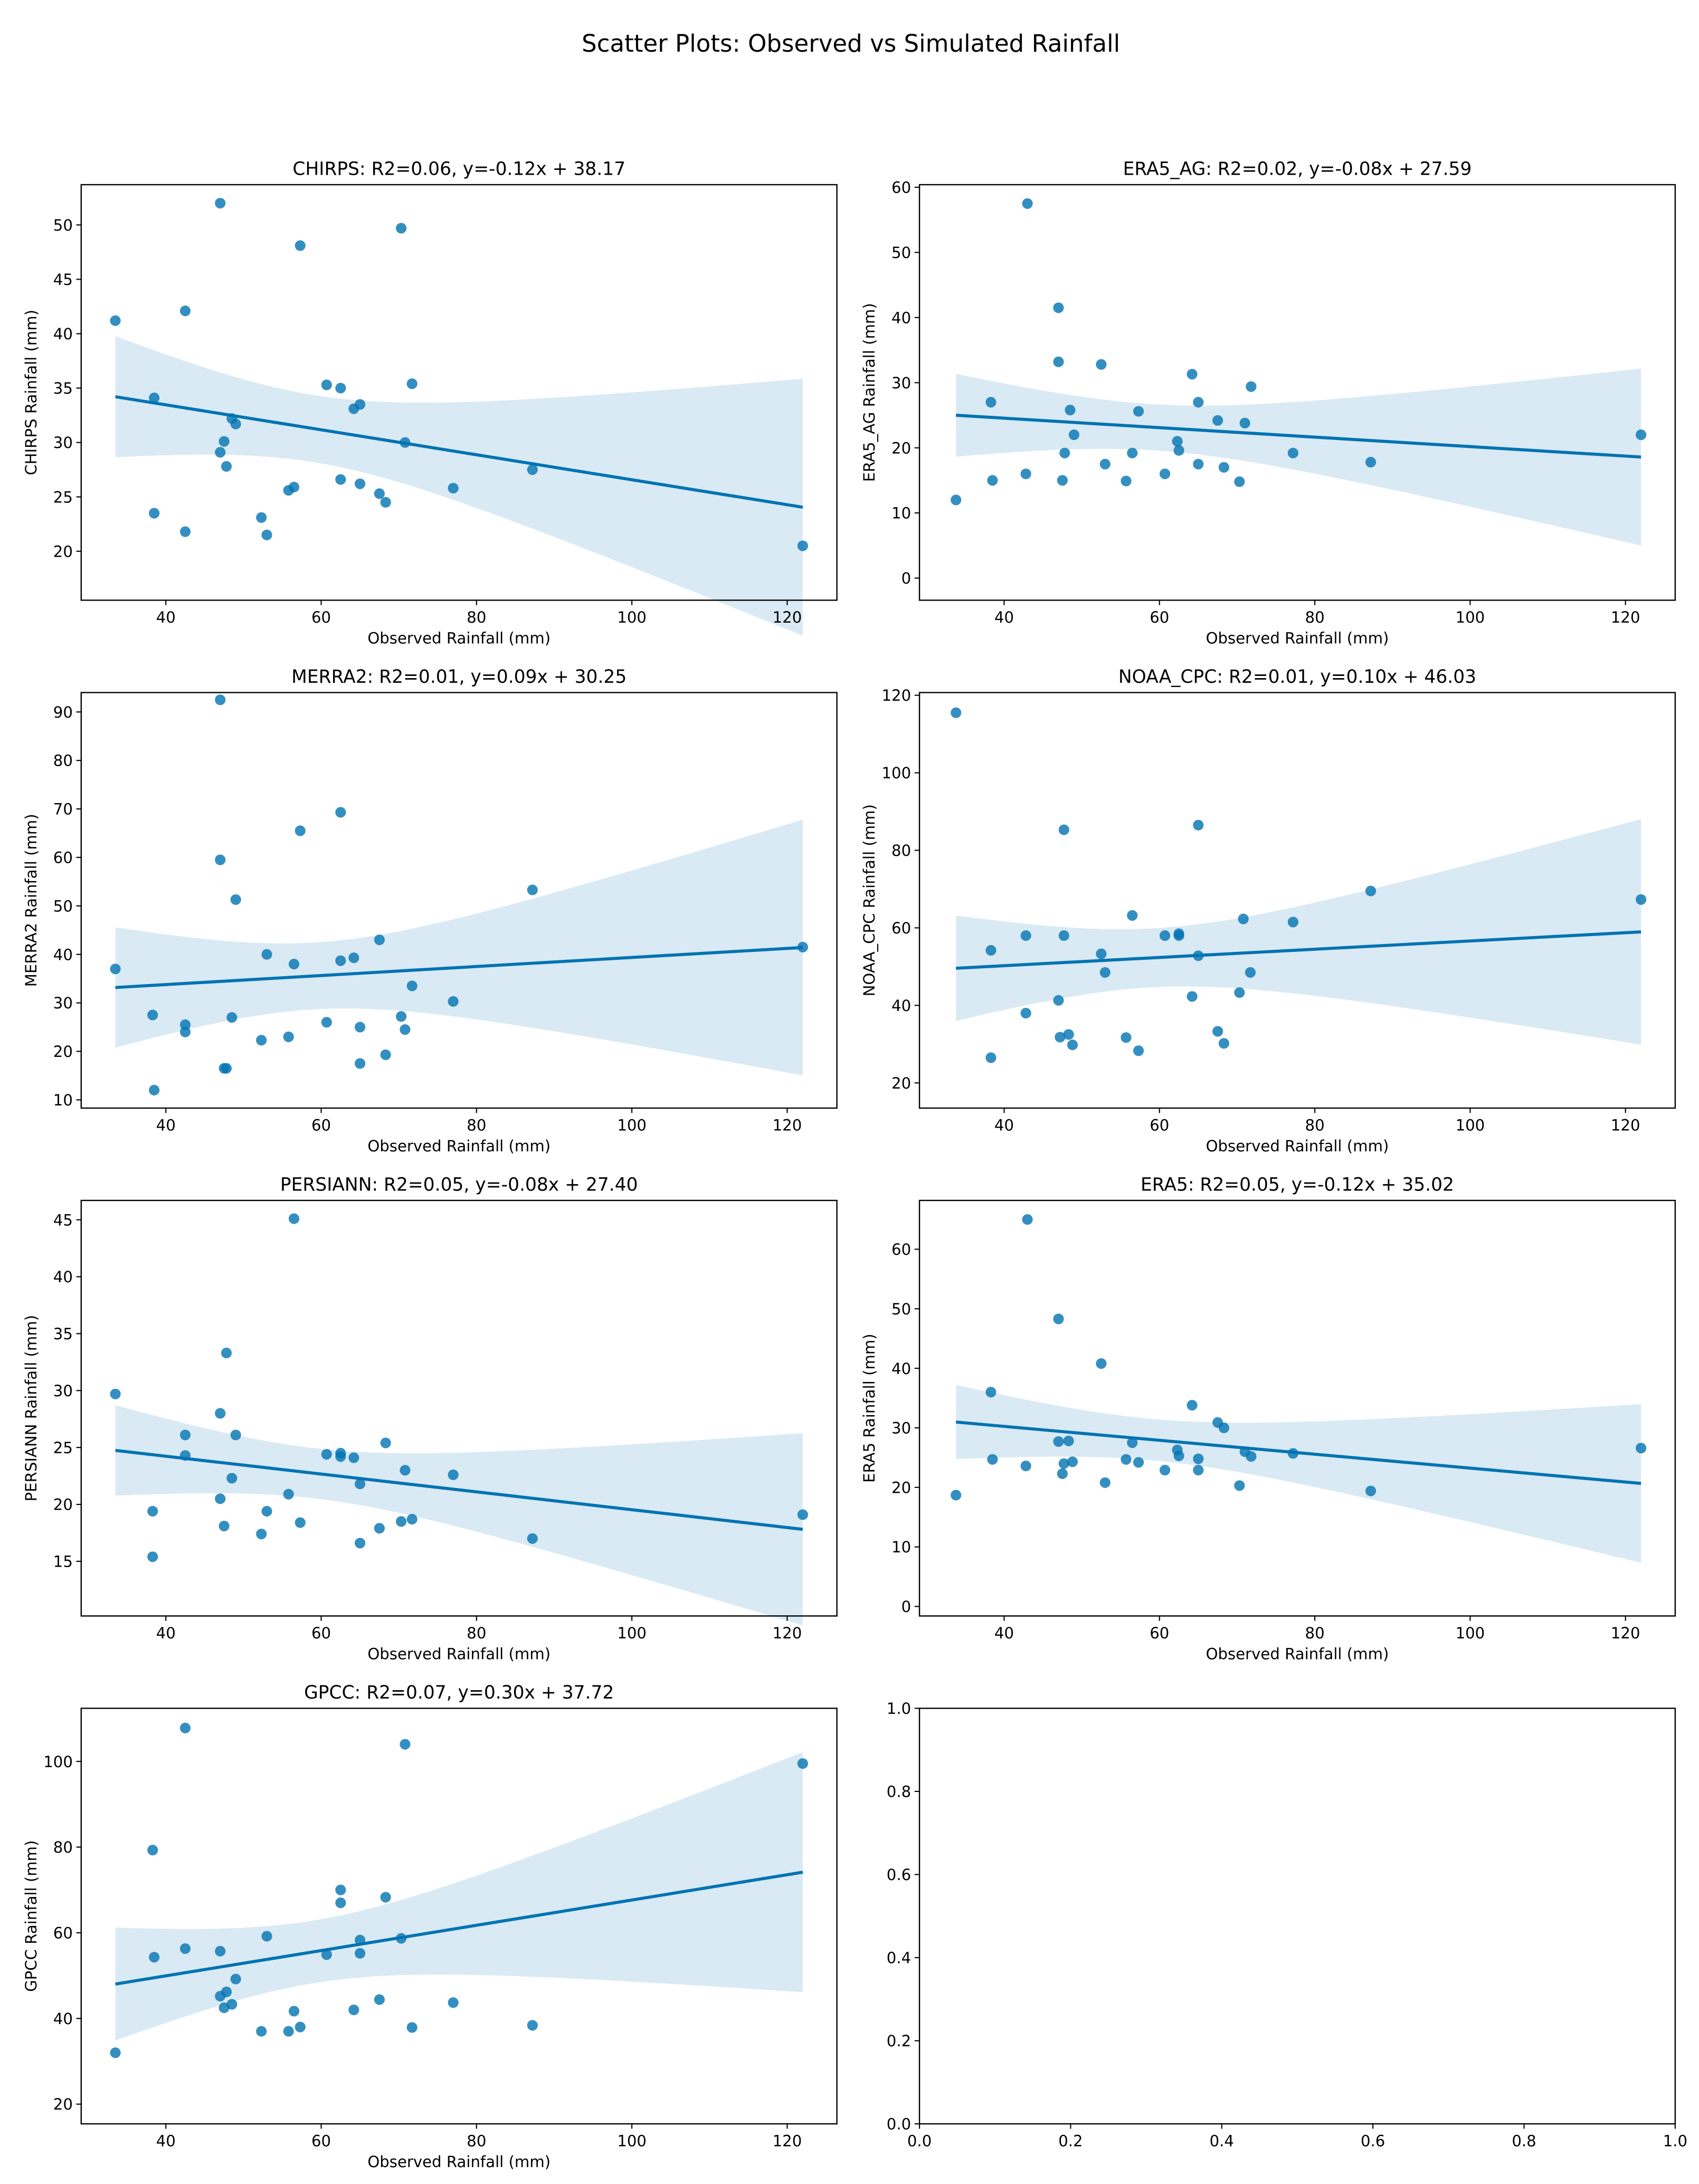 Image resolution: width=1699 pixels, height=2184 pixels. What do you see at coordinates (869, 900) in the screenshot?
I see `y-axis-label: NOAA_CPC Rainfall (mm)` at bounding box center [869, 900].